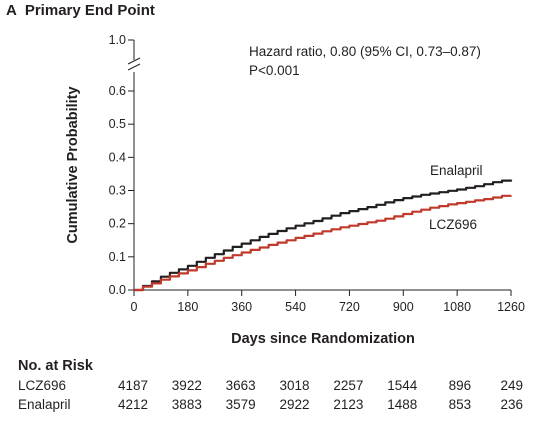  I want to click on risk-cell: 3663, so click(240, 385).